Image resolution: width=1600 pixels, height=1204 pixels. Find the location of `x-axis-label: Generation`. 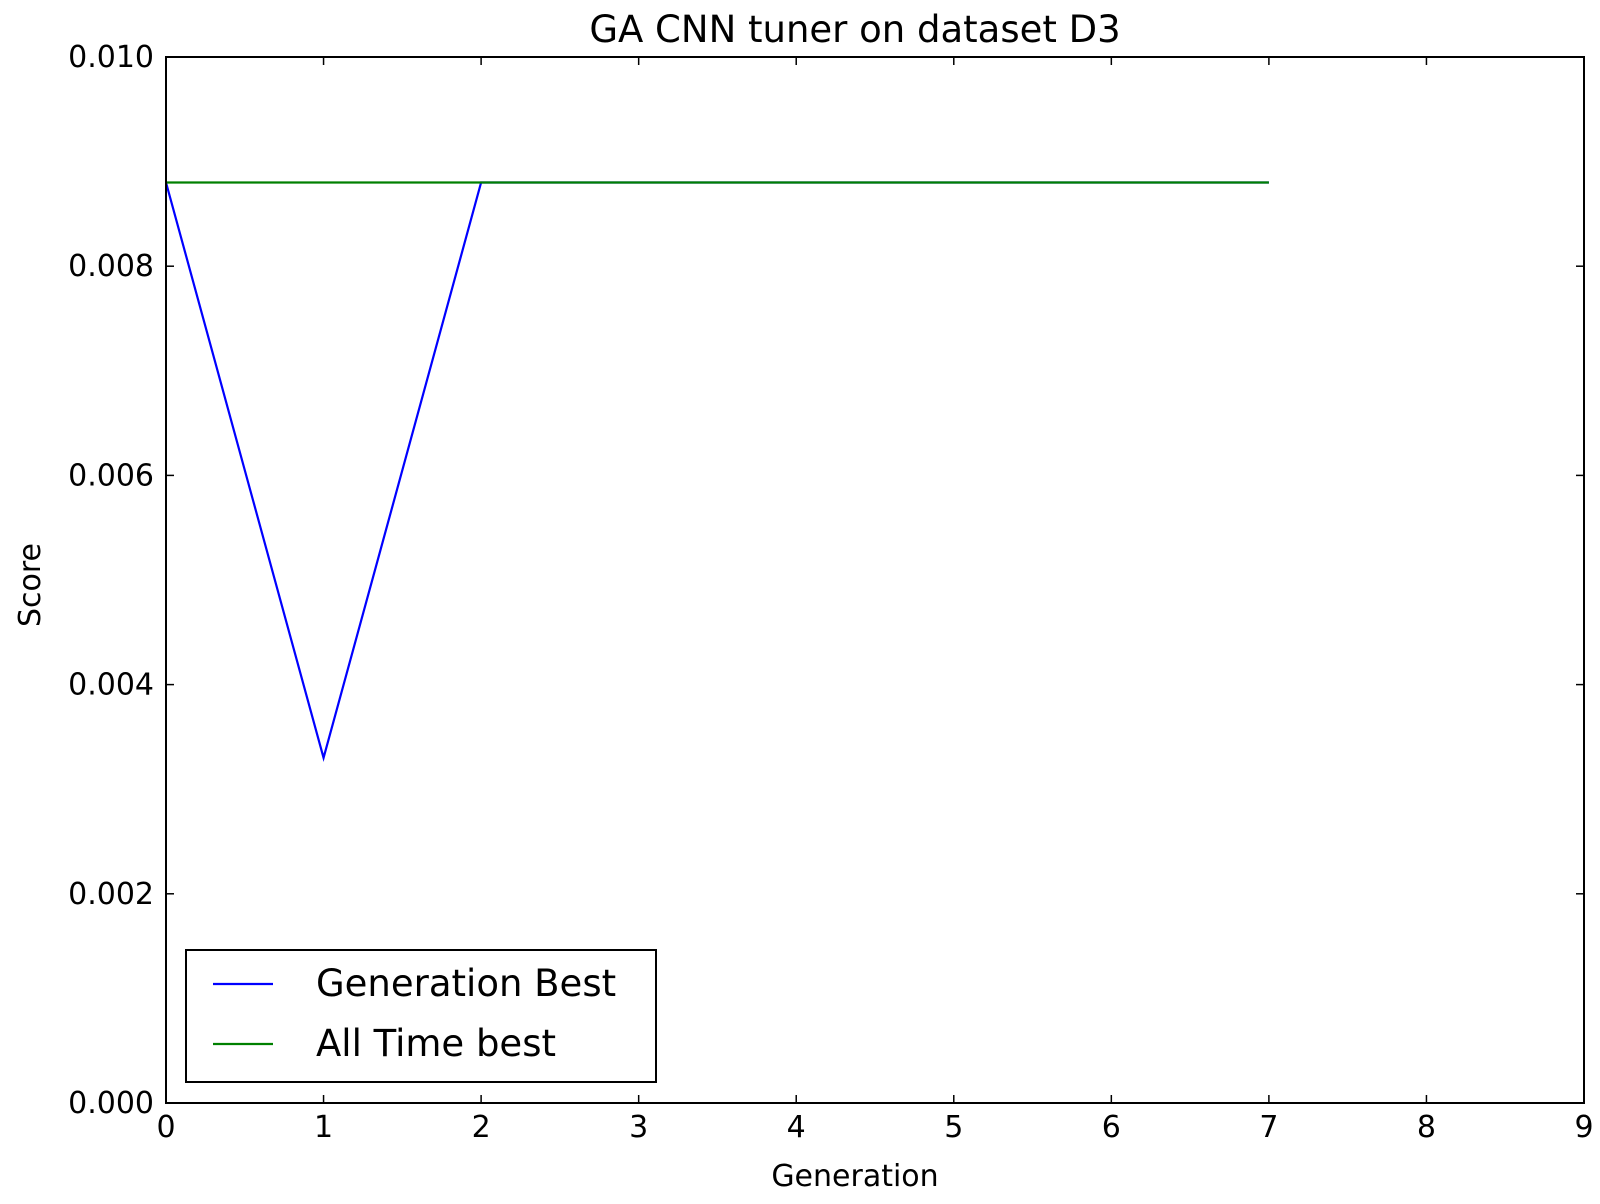

x-axis-label: Generation is located at coordinates (854, 1176).